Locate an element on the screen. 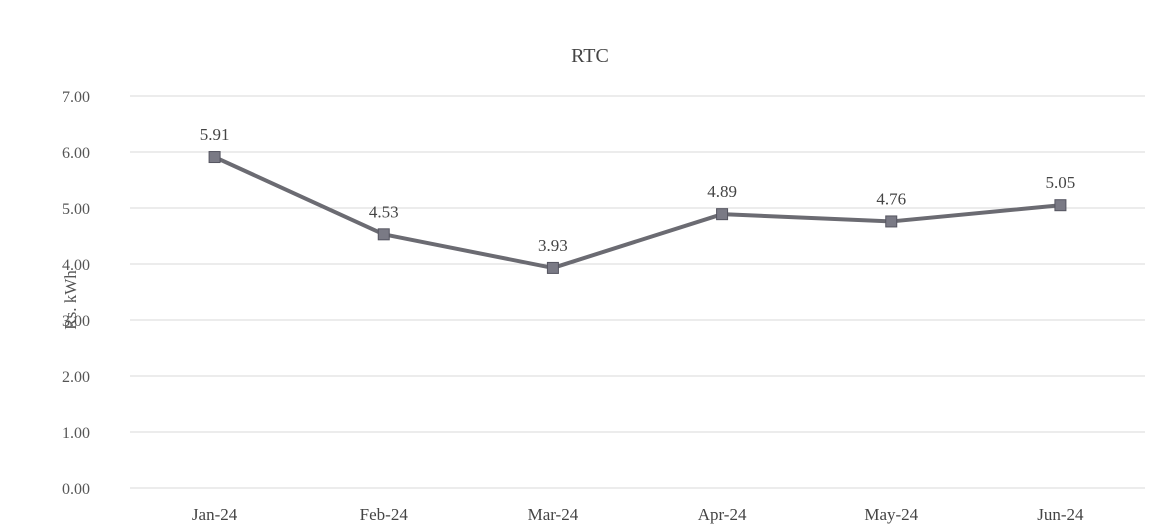 The height and width of the screenshot is (526, 1160). y-axis-label: Rs. kWh is located at coordinates (70, 300).